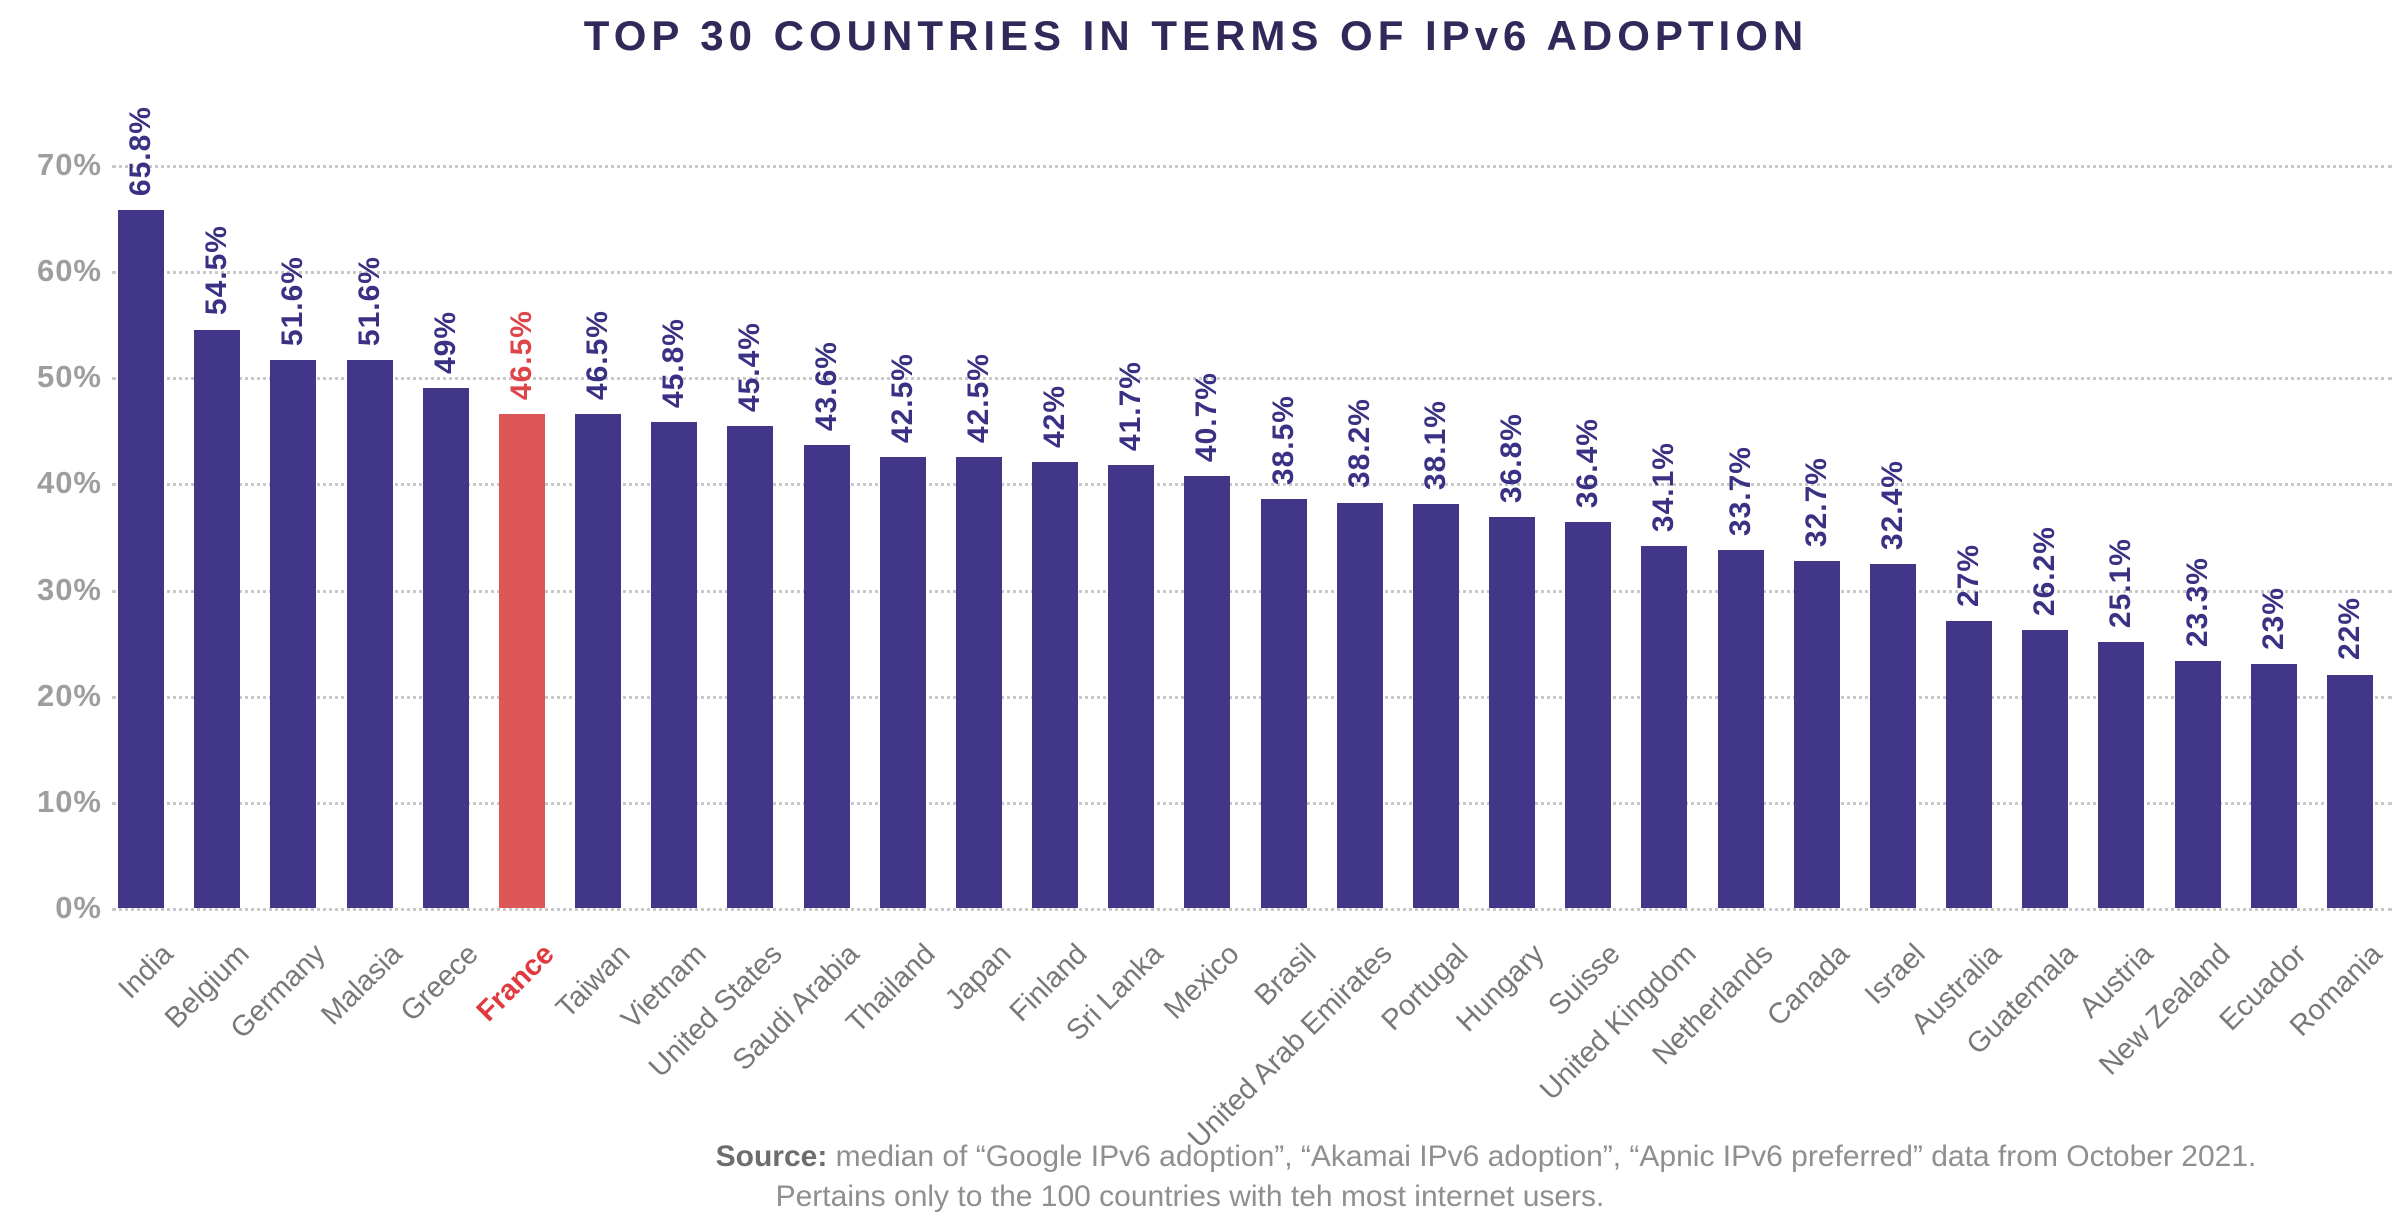 The image size is (2392, 1226). I want to click on x-label-india: India, so click(146, 972).